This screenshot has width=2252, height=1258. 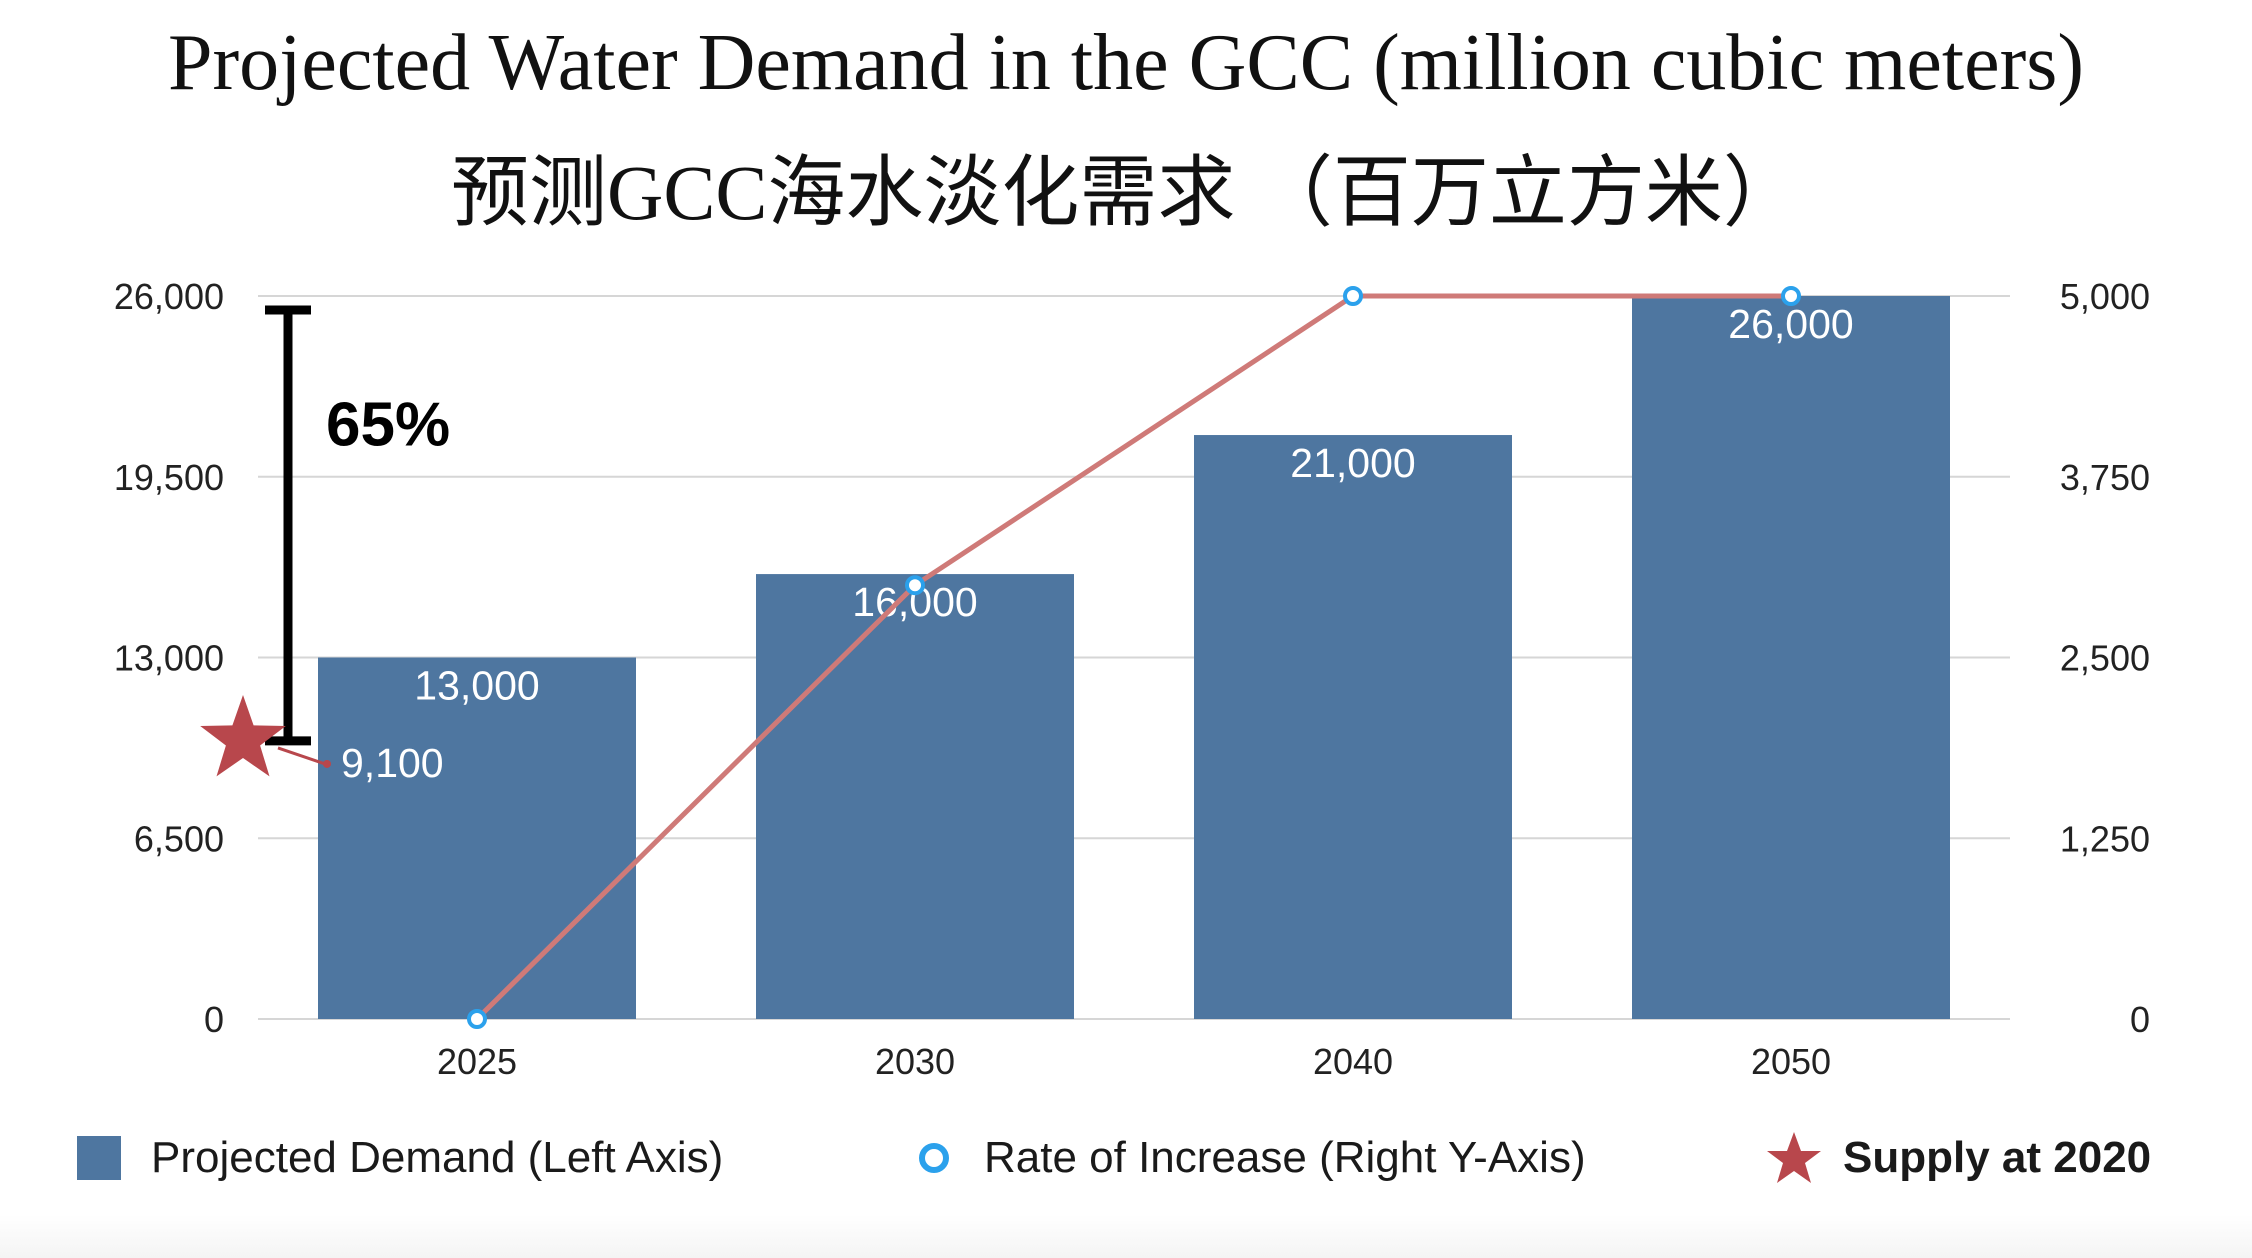 What do you see at coordinates (476, 686) in the screenshot?
I see `bar-data-label: 13,000` at bounding box center [476, 686].